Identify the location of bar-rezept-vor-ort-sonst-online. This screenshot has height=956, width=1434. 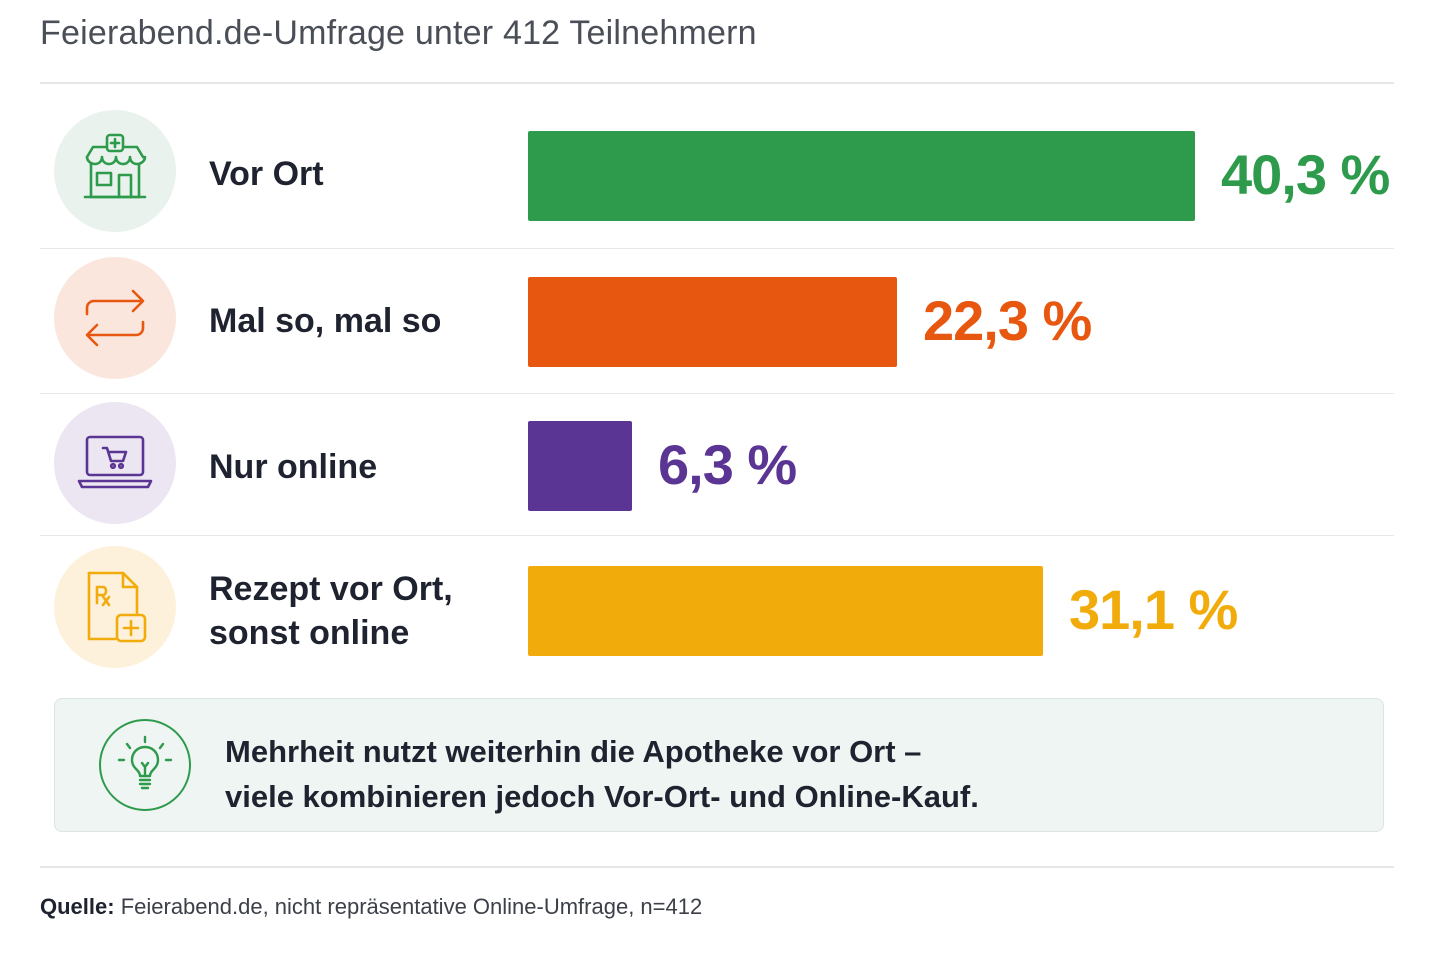
(785, 611).